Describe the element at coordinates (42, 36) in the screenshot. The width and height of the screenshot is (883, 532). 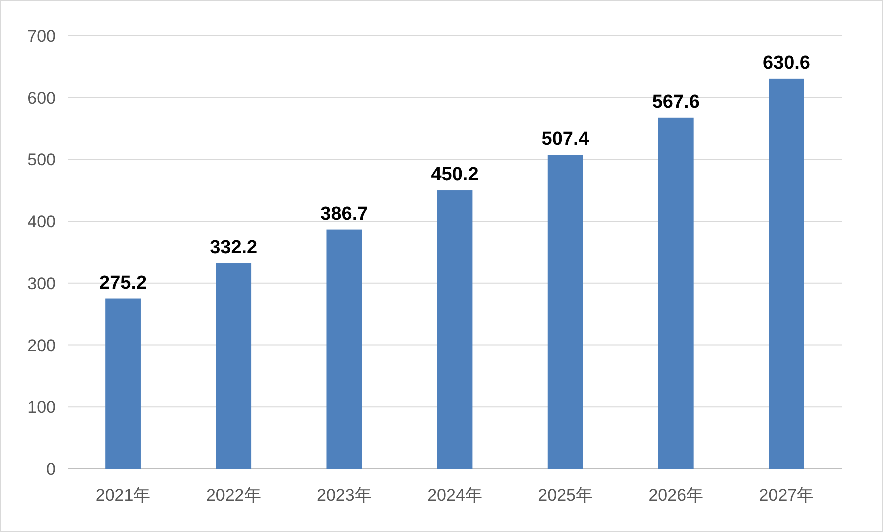
I see `y-tick-label: 700` at that location.